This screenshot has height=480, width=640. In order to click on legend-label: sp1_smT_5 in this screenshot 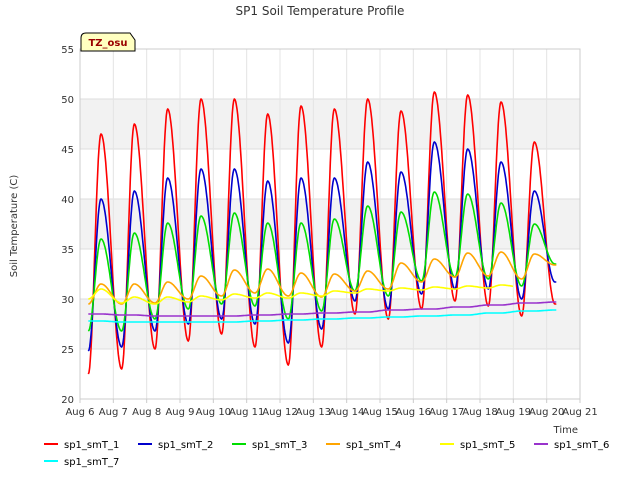, I will do `click(487, 445)`.